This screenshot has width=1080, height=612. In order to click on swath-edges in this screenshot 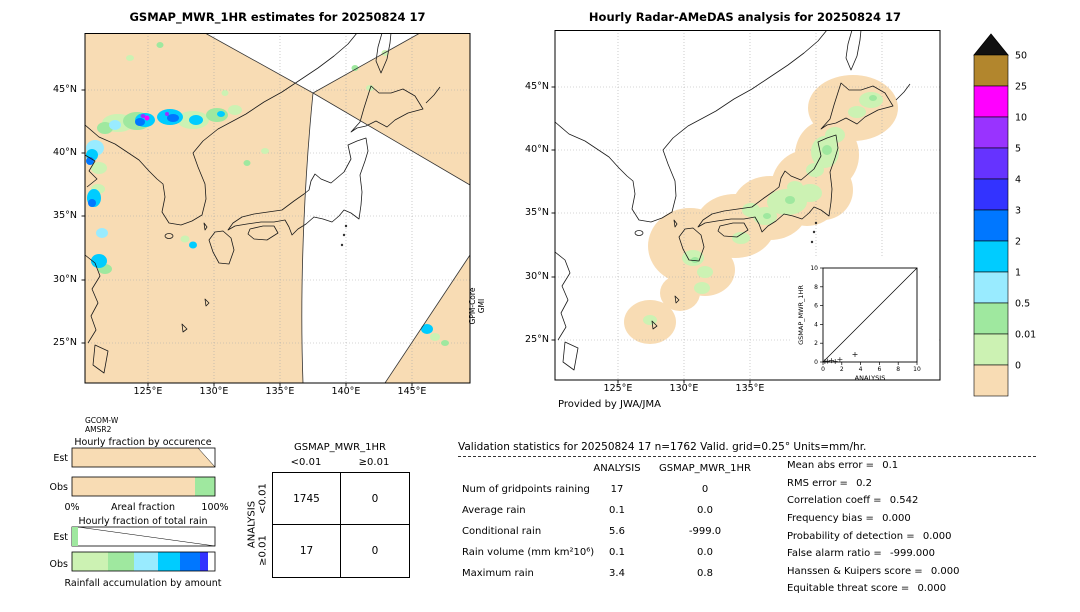, I will do `click(337, 208)`.